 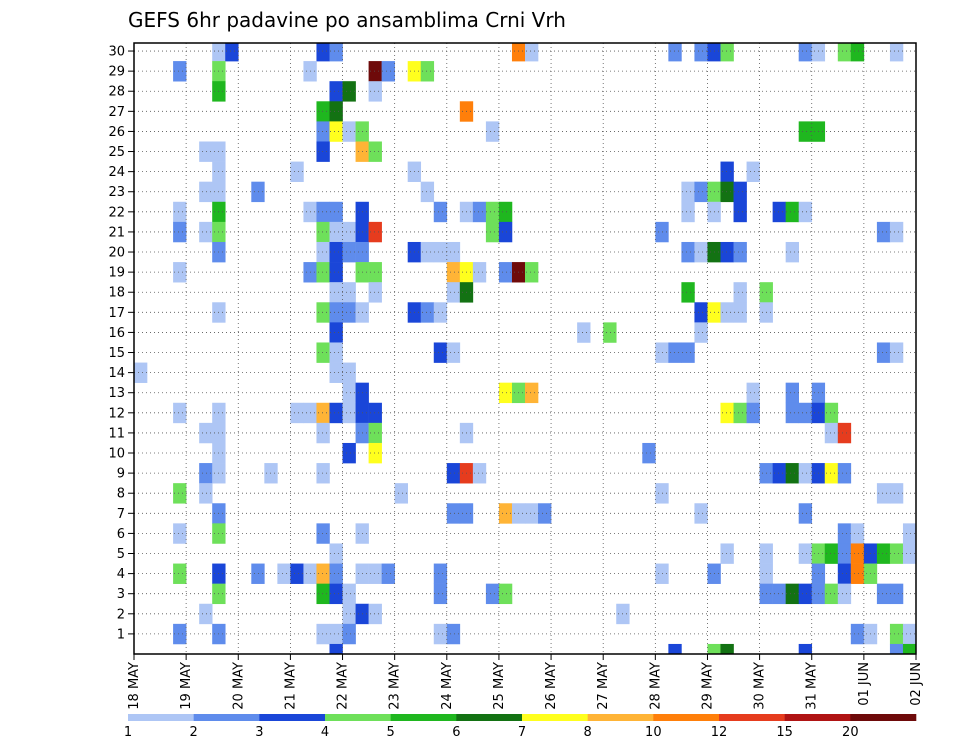 I want to click on y-tick-label: 16, so click(x=116, y=333).